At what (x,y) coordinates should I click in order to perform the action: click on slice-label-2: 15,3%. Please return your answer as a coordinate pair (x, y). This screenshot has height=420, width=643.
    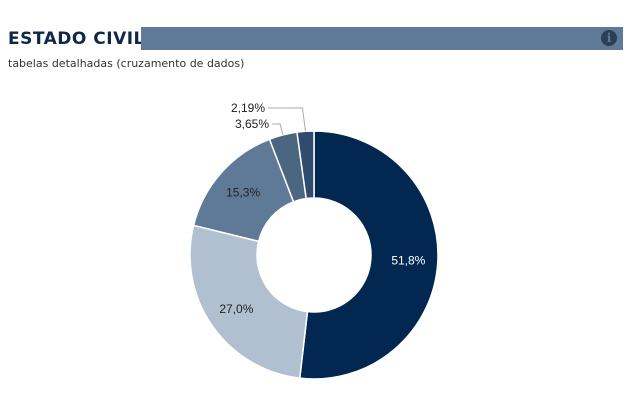
    Looking at the image, I should click on (243, 192).